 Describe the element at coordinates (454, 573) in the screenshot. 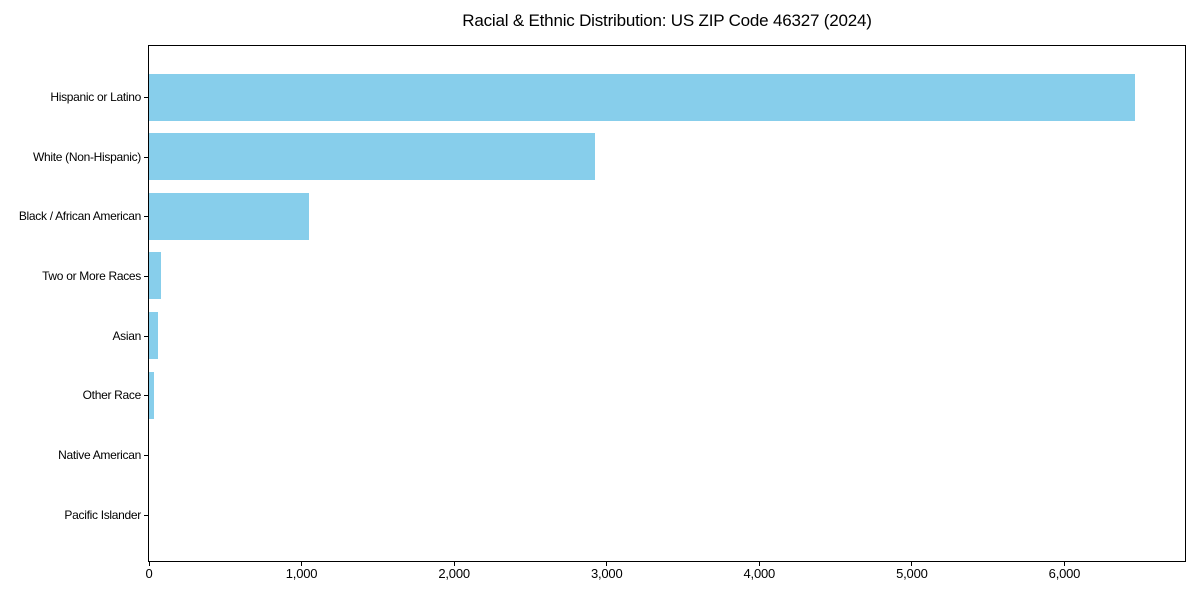

I see `x-tick-label-2-000: 2,000` at that location.